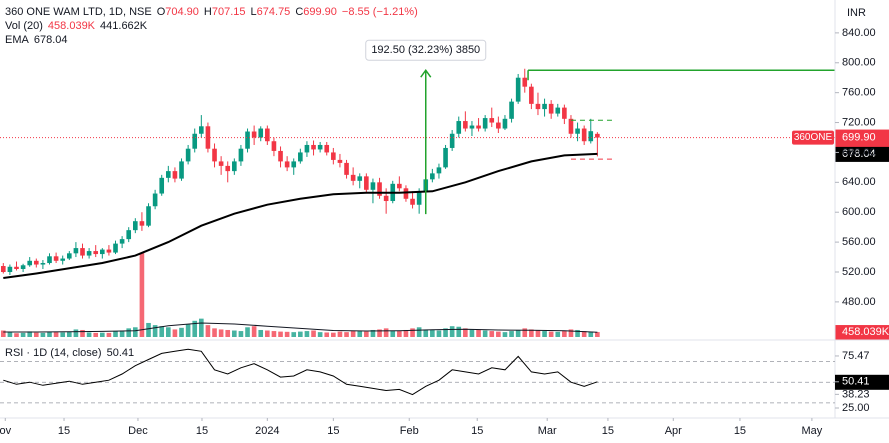 This screenshot has height=443, width=889. Describe the element at coordinates (856, 356) in the screenshot. I see `rsi-tick-label: 75.47` at that location.